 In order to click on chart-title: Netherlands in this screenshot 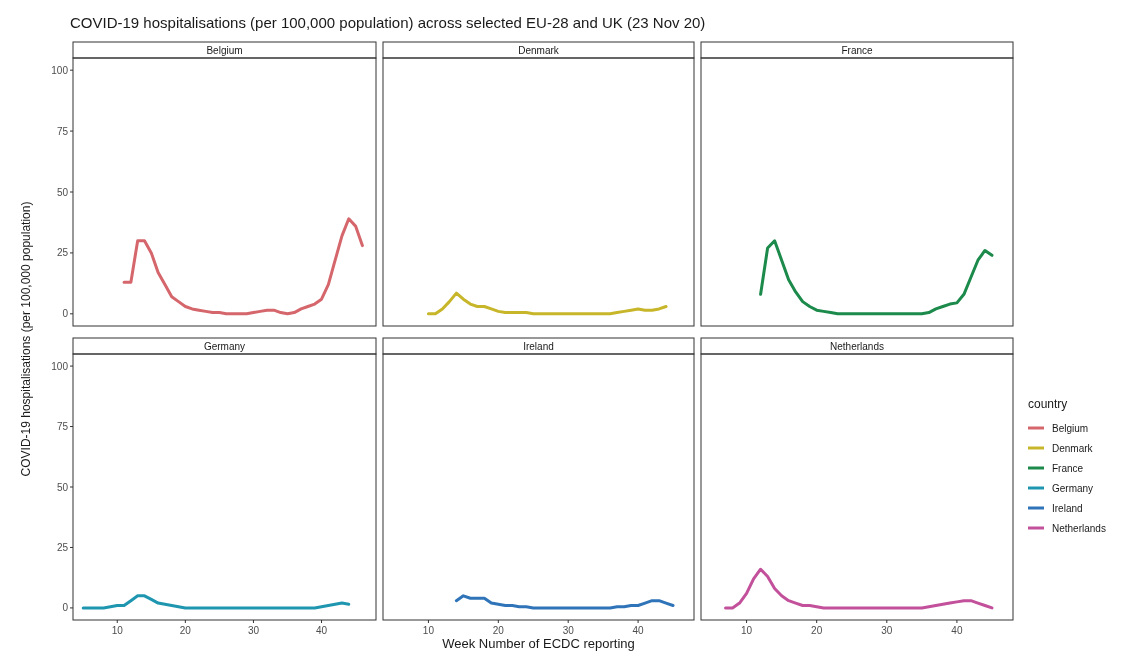, I will do `click(857, 346)`.